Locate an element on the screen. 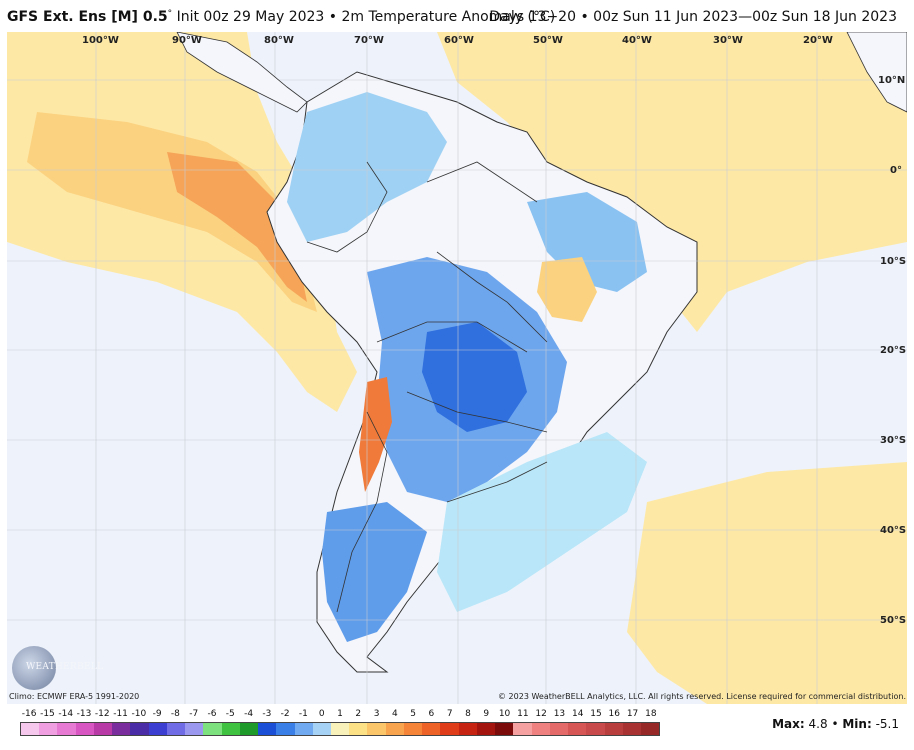  latitude-label: 10°N is located at coordinates (892, 80).